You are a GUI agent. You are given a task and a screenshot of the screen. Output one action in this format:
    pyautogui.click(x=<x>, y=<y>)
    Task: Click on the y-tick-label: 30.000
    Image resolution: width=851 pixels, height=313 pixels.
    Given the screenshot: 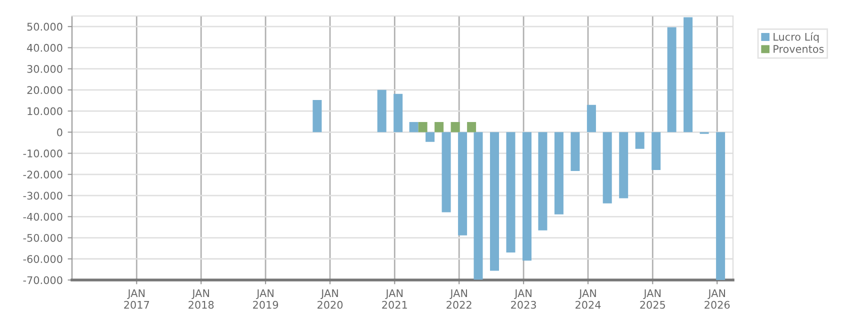 What is the action you would take?
    pyautogui.click(x=44, y=69)
    